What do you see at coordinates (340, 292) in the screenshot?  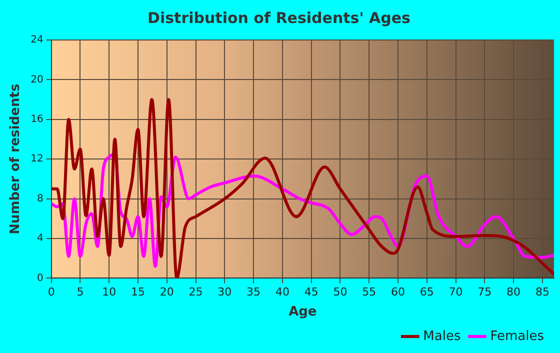 I see `x-tick-label: 50` at bounding box center [340, 292].